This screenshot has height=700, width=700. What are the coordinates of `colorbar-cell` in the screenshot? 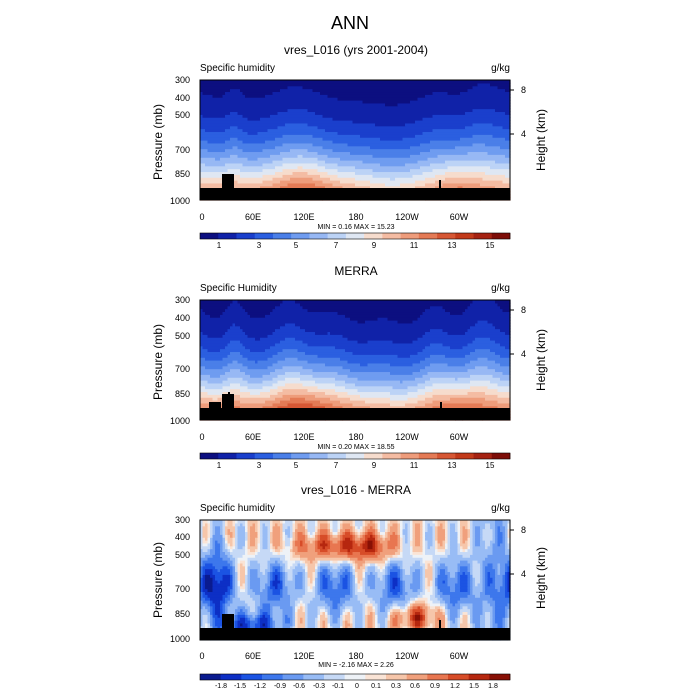 It's located at (210, 677).